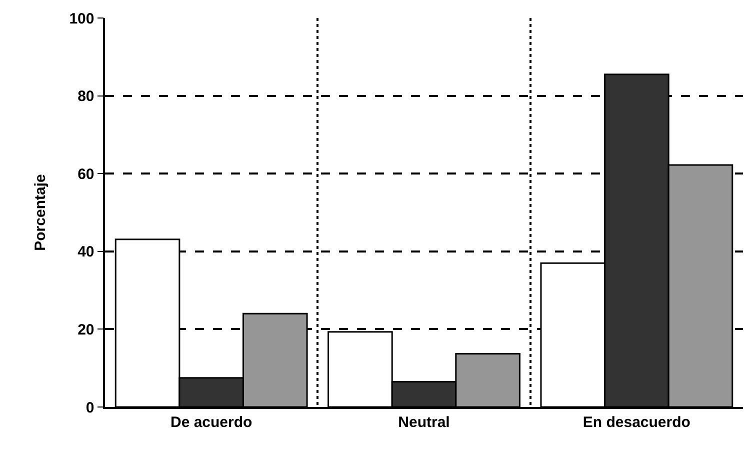  What do you see at coordinates (86, 174) in the screenshot?
I see `y-tick-label: 60` at bounding box center [86, 174].